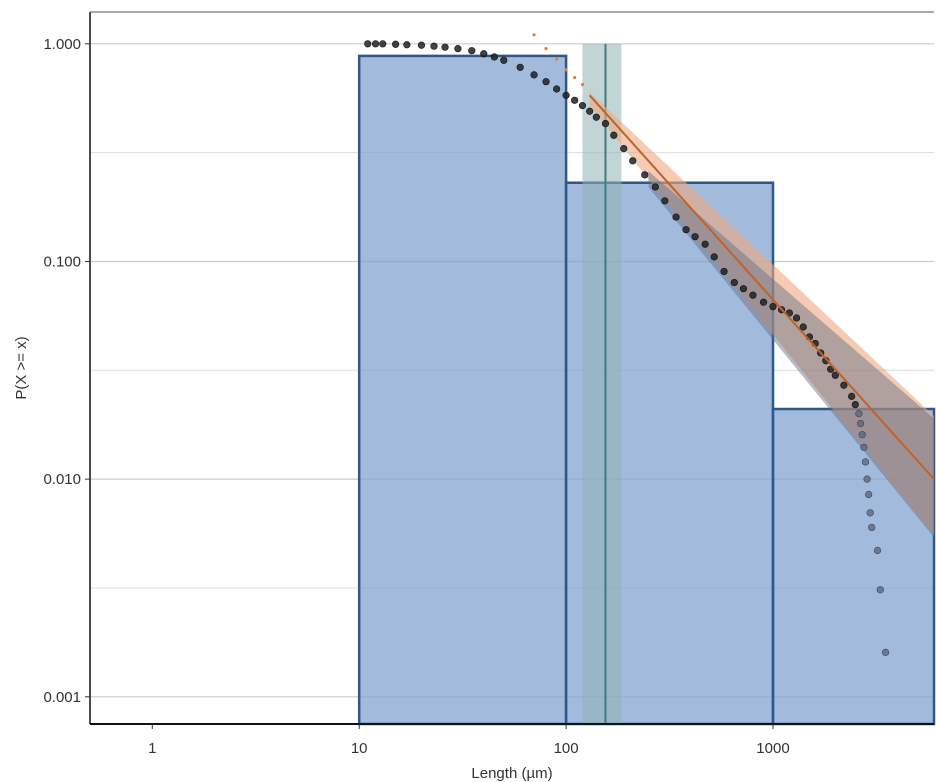 The height and width of the screenshot is (782, 936). What do you see at coordinates (62, 697) in the screenshot?
I see `y-tick-label: 0.001` at bounding box center [62, 697].